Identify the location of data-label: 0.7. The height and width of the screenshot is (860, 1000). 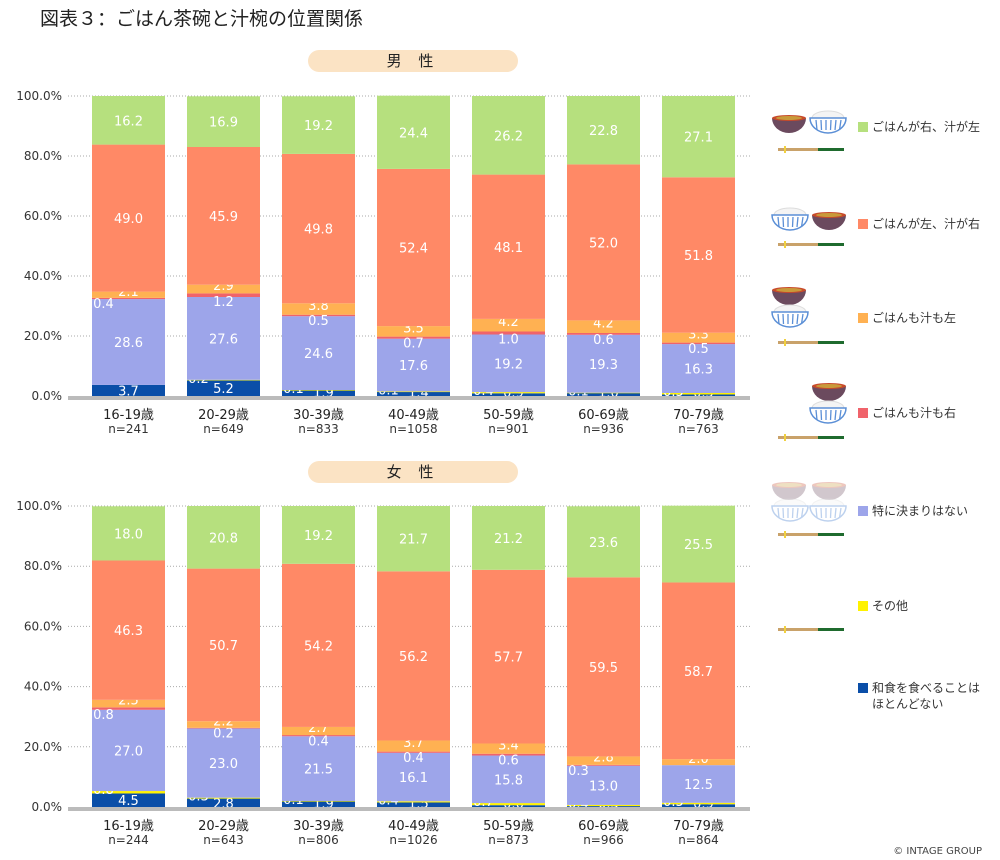
(413, 344).